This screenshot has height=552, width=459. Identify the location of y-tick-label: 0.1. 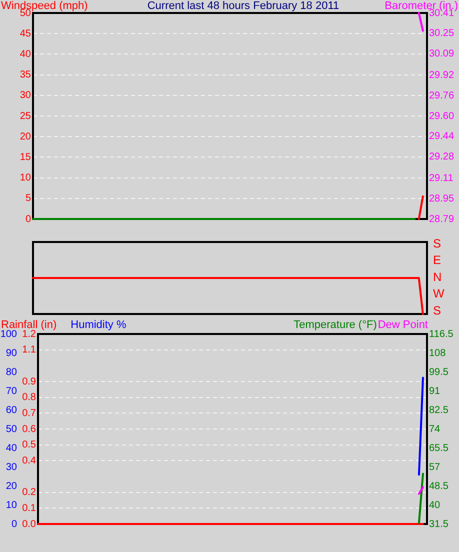
(29, 508).